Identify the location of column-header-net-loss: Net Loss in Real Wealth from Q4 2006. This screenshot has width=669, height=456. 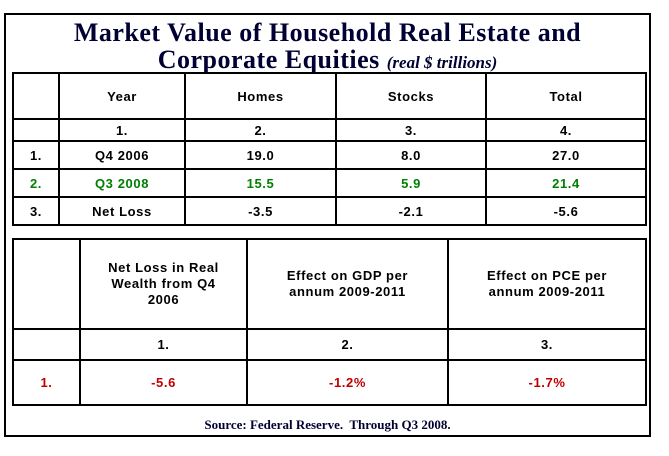
(163, 284).